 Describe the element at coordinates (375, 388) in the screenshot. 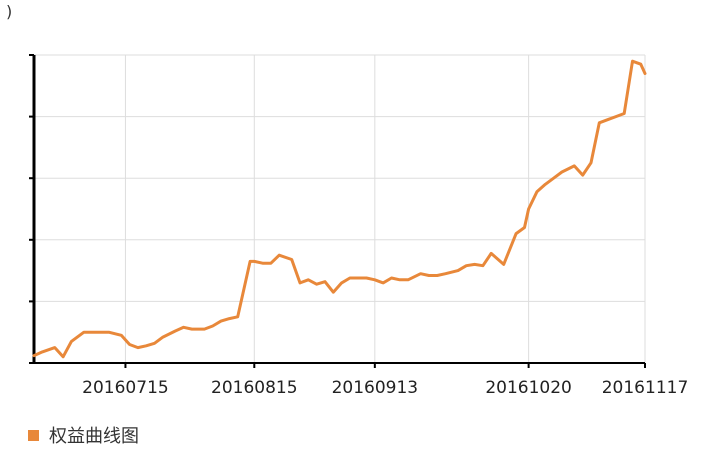

I see `x-tick-label: 20160913` at that location.